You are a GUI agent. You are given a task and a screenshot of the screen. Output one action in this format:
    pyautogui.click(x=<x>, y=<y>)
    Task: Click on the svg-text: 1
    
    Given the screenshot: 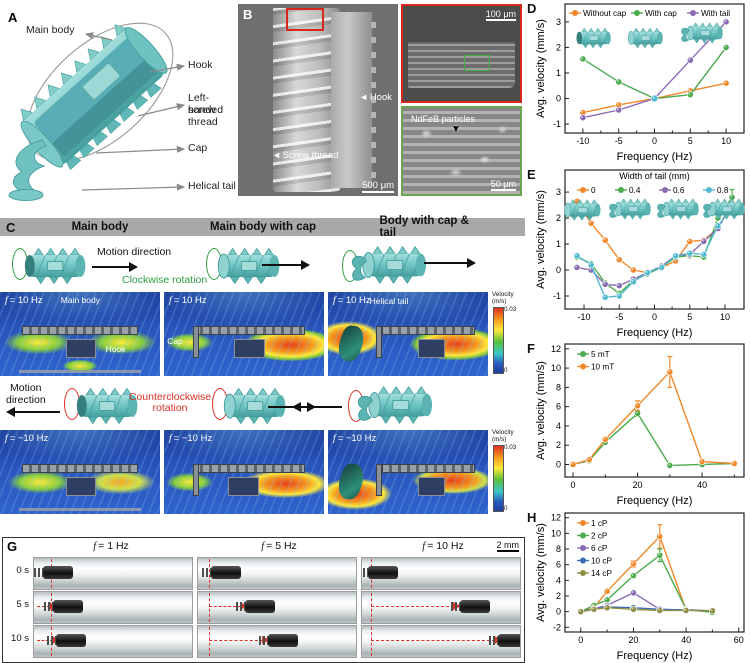 What is the action you would take?
    pyautogui.click(x=558, y=244)
    